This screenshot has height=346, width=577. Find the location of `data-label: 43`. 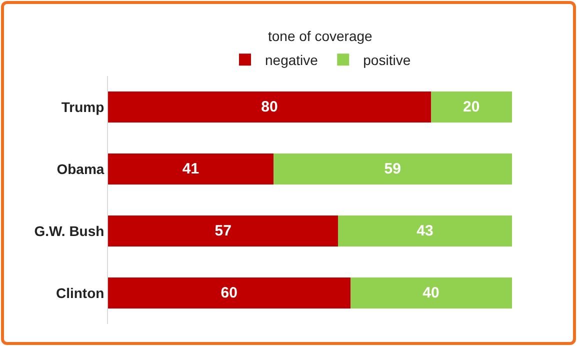

data-label: 43 is located at coordinates (425, 231).